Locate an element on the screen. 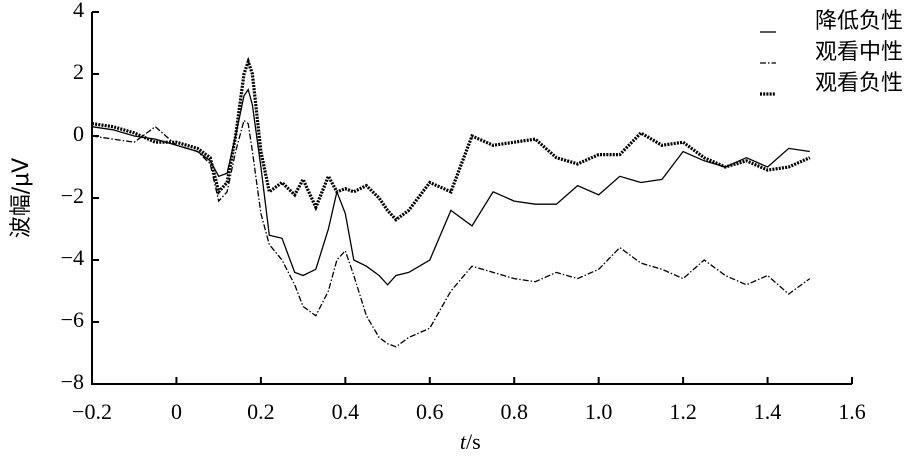  x-tick-label: 1.4 is located at coordinates (768, 411).